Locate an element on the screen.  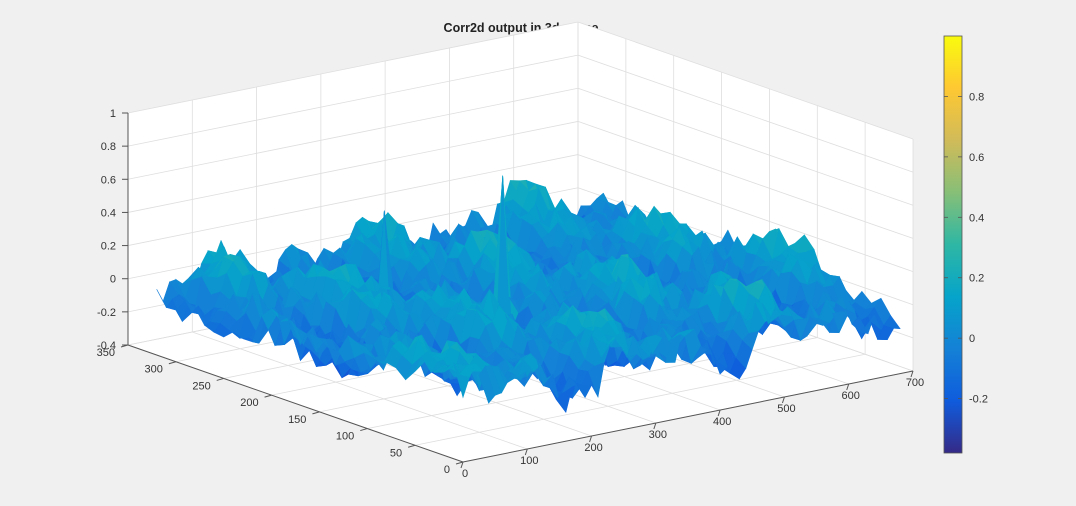
y-tick-label: 200 is located at coordinates (249, 403).